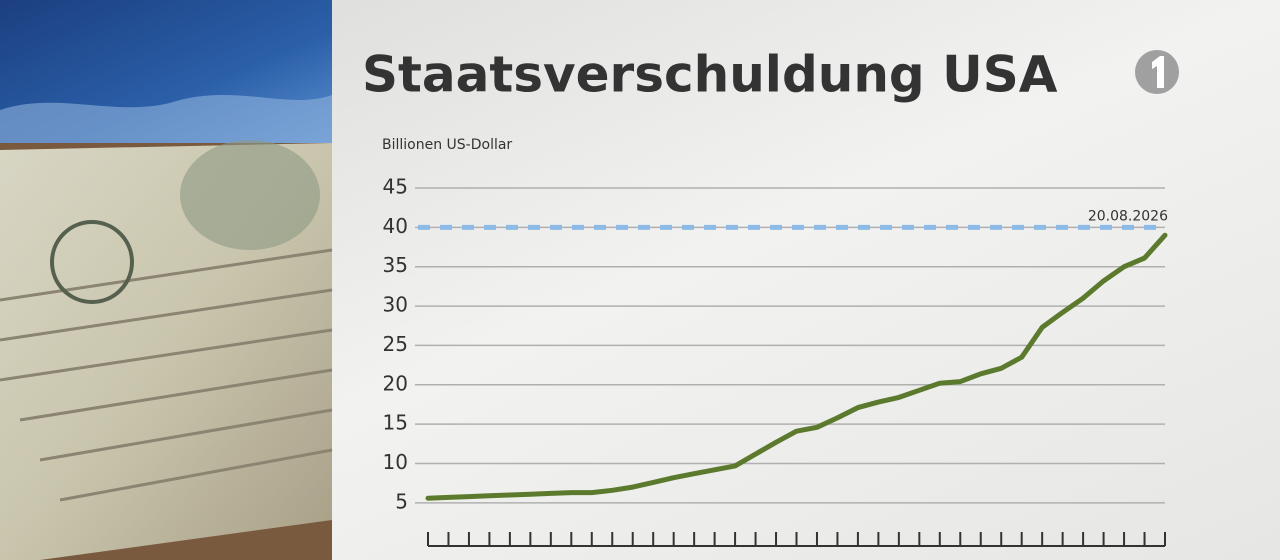 This screenshot has width=1280, height=560. I want to click on logo, so click(1157, 72).